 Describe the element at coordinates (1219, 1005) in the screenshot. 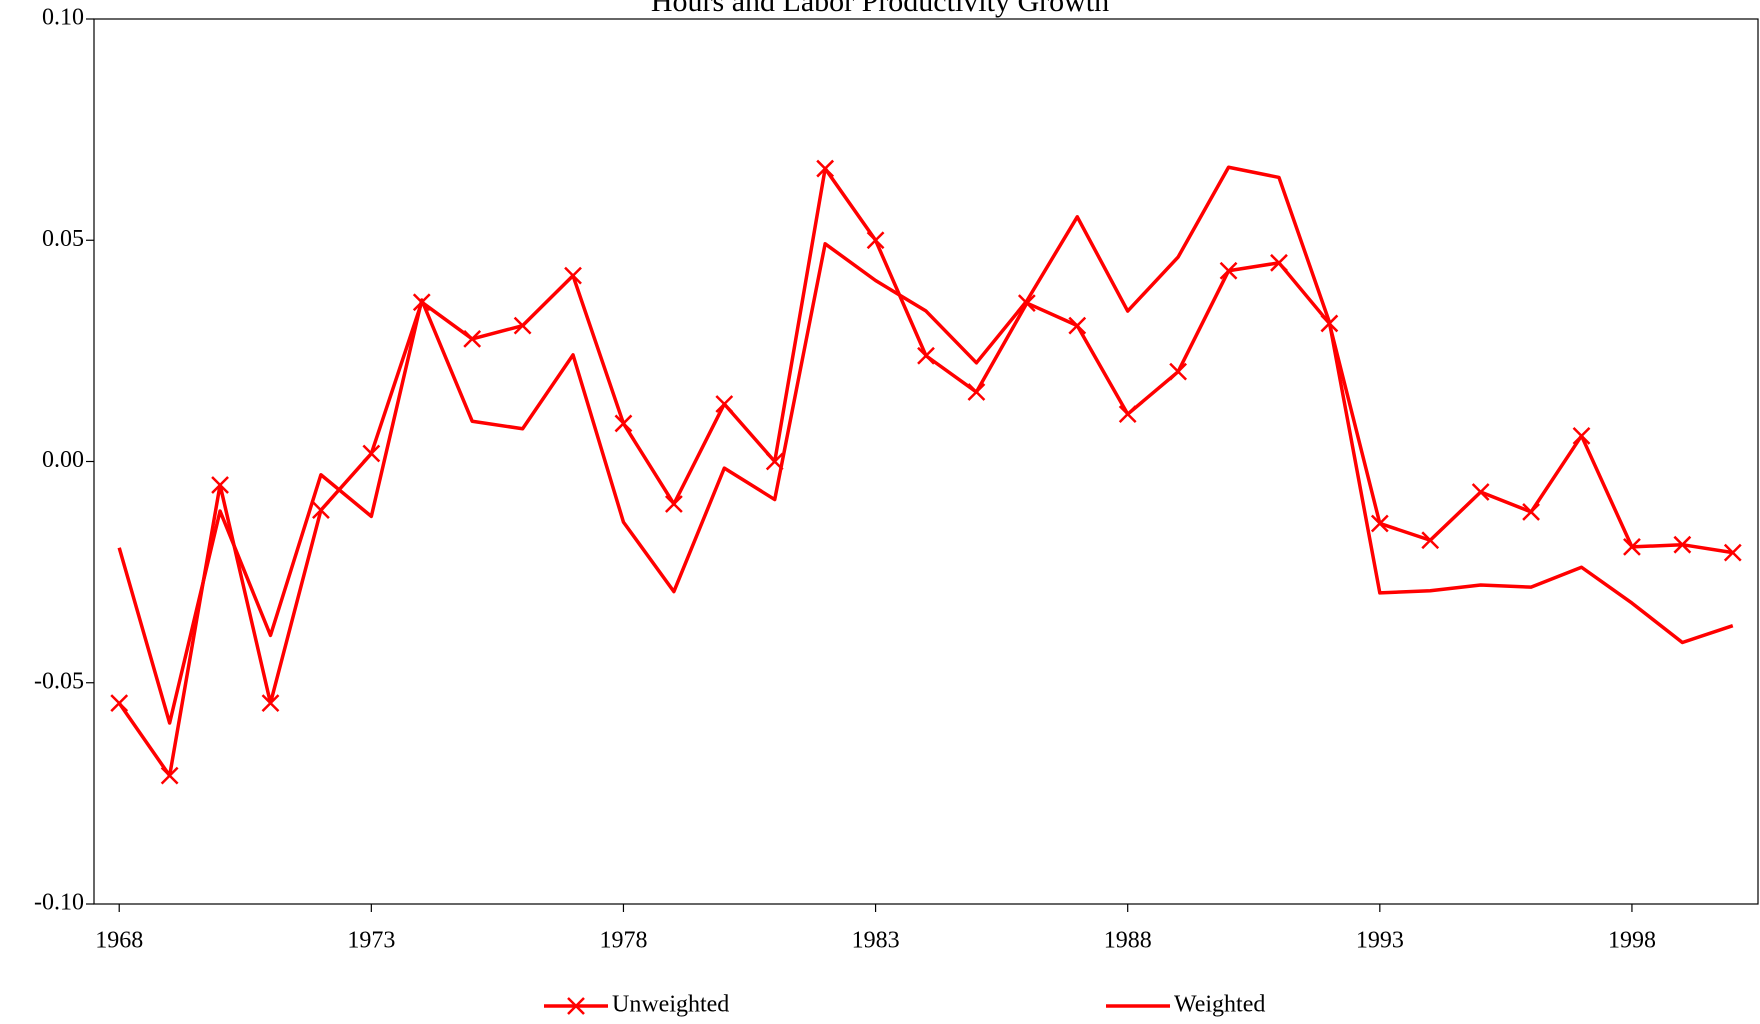

I see `legend-label: Weighted` at that location.